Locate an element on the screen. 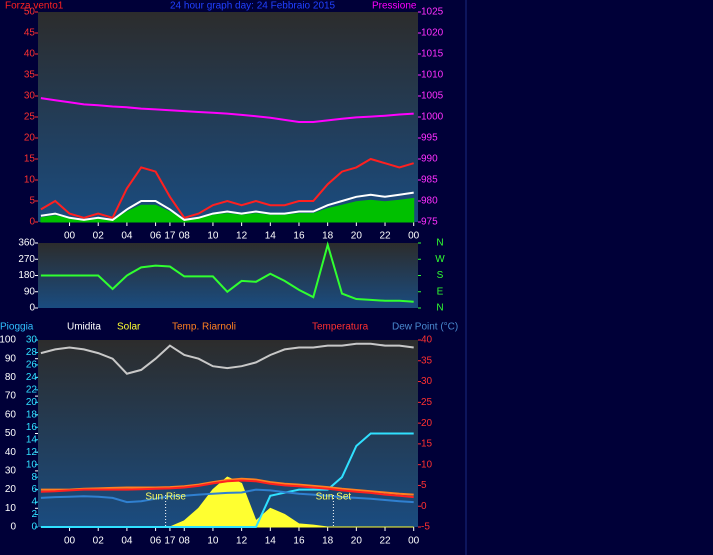 The image size is (713, 555). x-tick-label: 04 is located at coordinates (127, 236).